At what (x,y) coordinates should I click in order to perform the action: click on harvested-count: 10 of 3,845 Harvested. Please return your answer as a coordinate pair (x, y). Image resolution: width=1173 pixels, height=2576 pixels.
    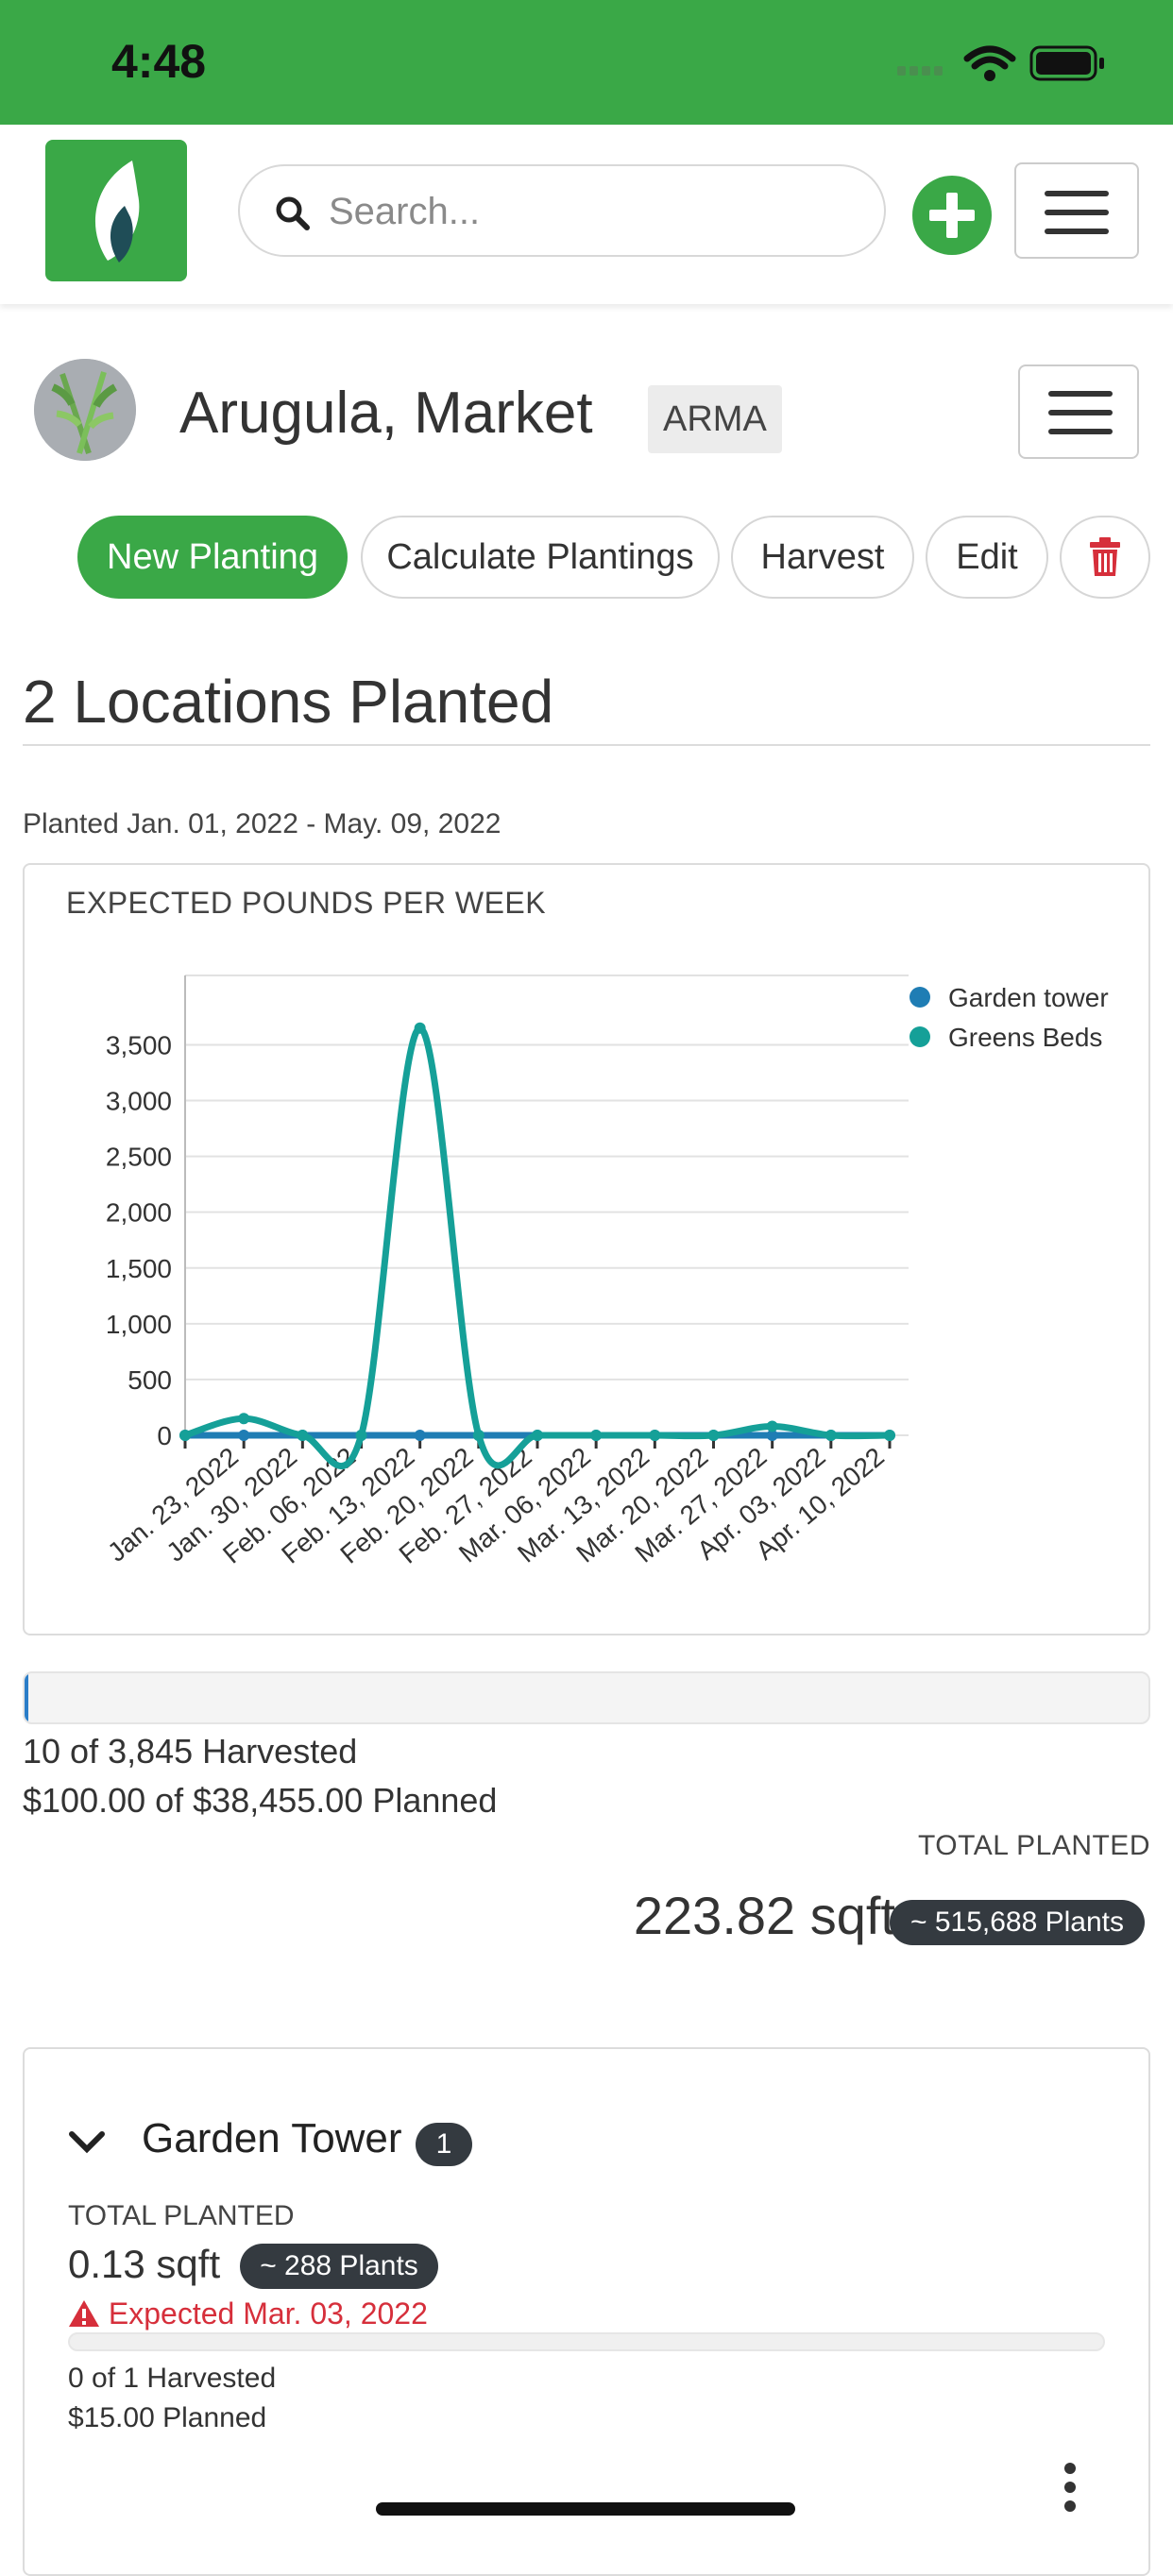
    Looking at the image, I should click on (190, 1751).